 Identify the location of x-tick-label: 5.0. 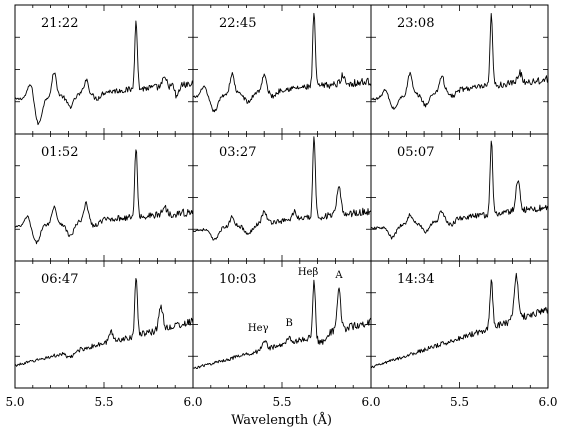
(14, 402).